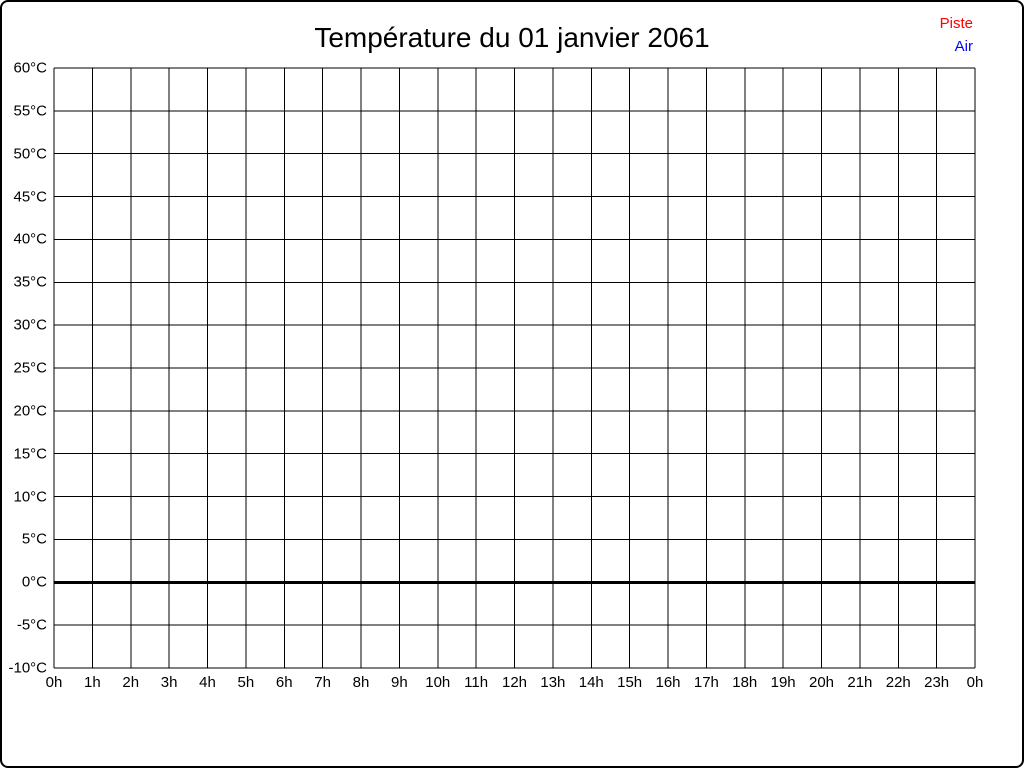 The image size is (1024, 768). Describe the element at coordinates (169, 682) in the screenshot. I see `x-axis-tick-label: 3h` at that location.